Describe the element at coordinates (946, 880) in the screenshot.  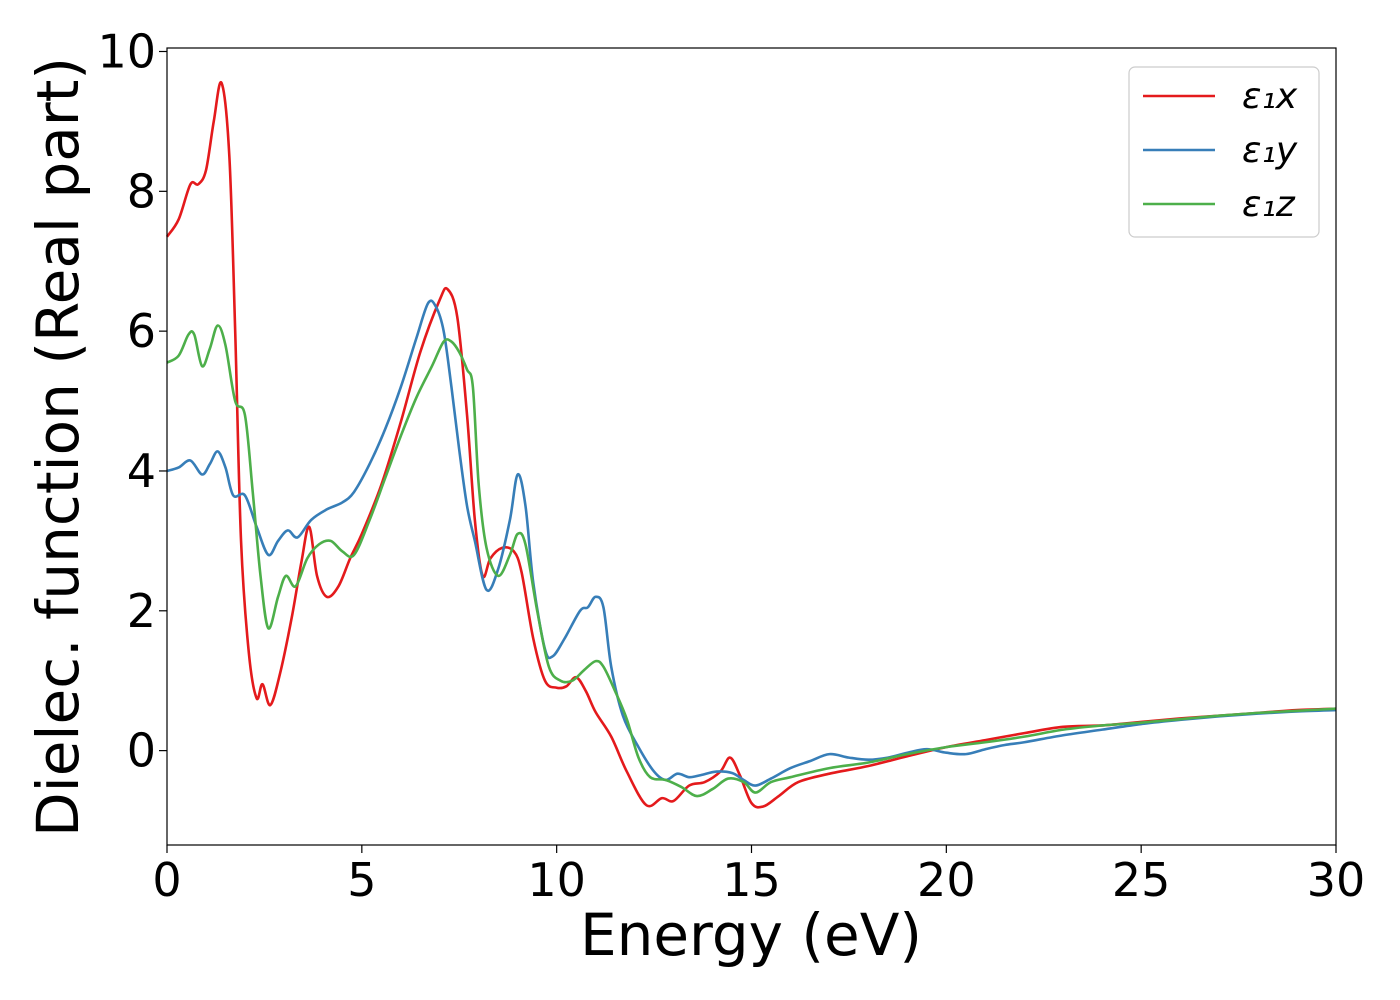
I see `x-tick-label: 20` at that location.